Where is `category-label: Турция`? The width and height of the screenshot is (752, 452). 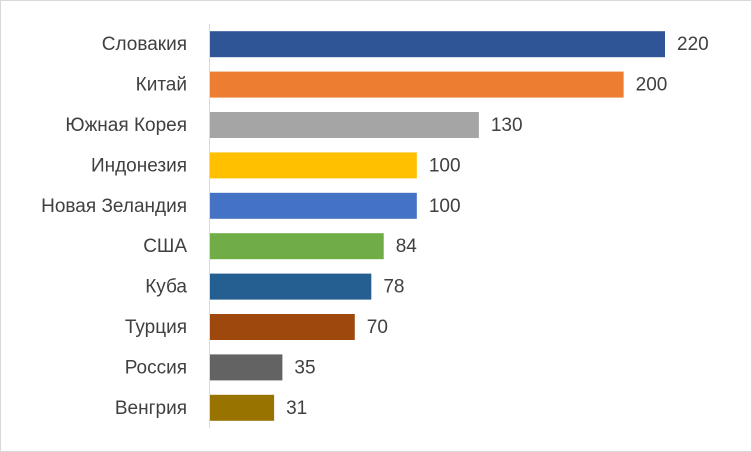
category-label: Турция is located at coordinates (156, 327).